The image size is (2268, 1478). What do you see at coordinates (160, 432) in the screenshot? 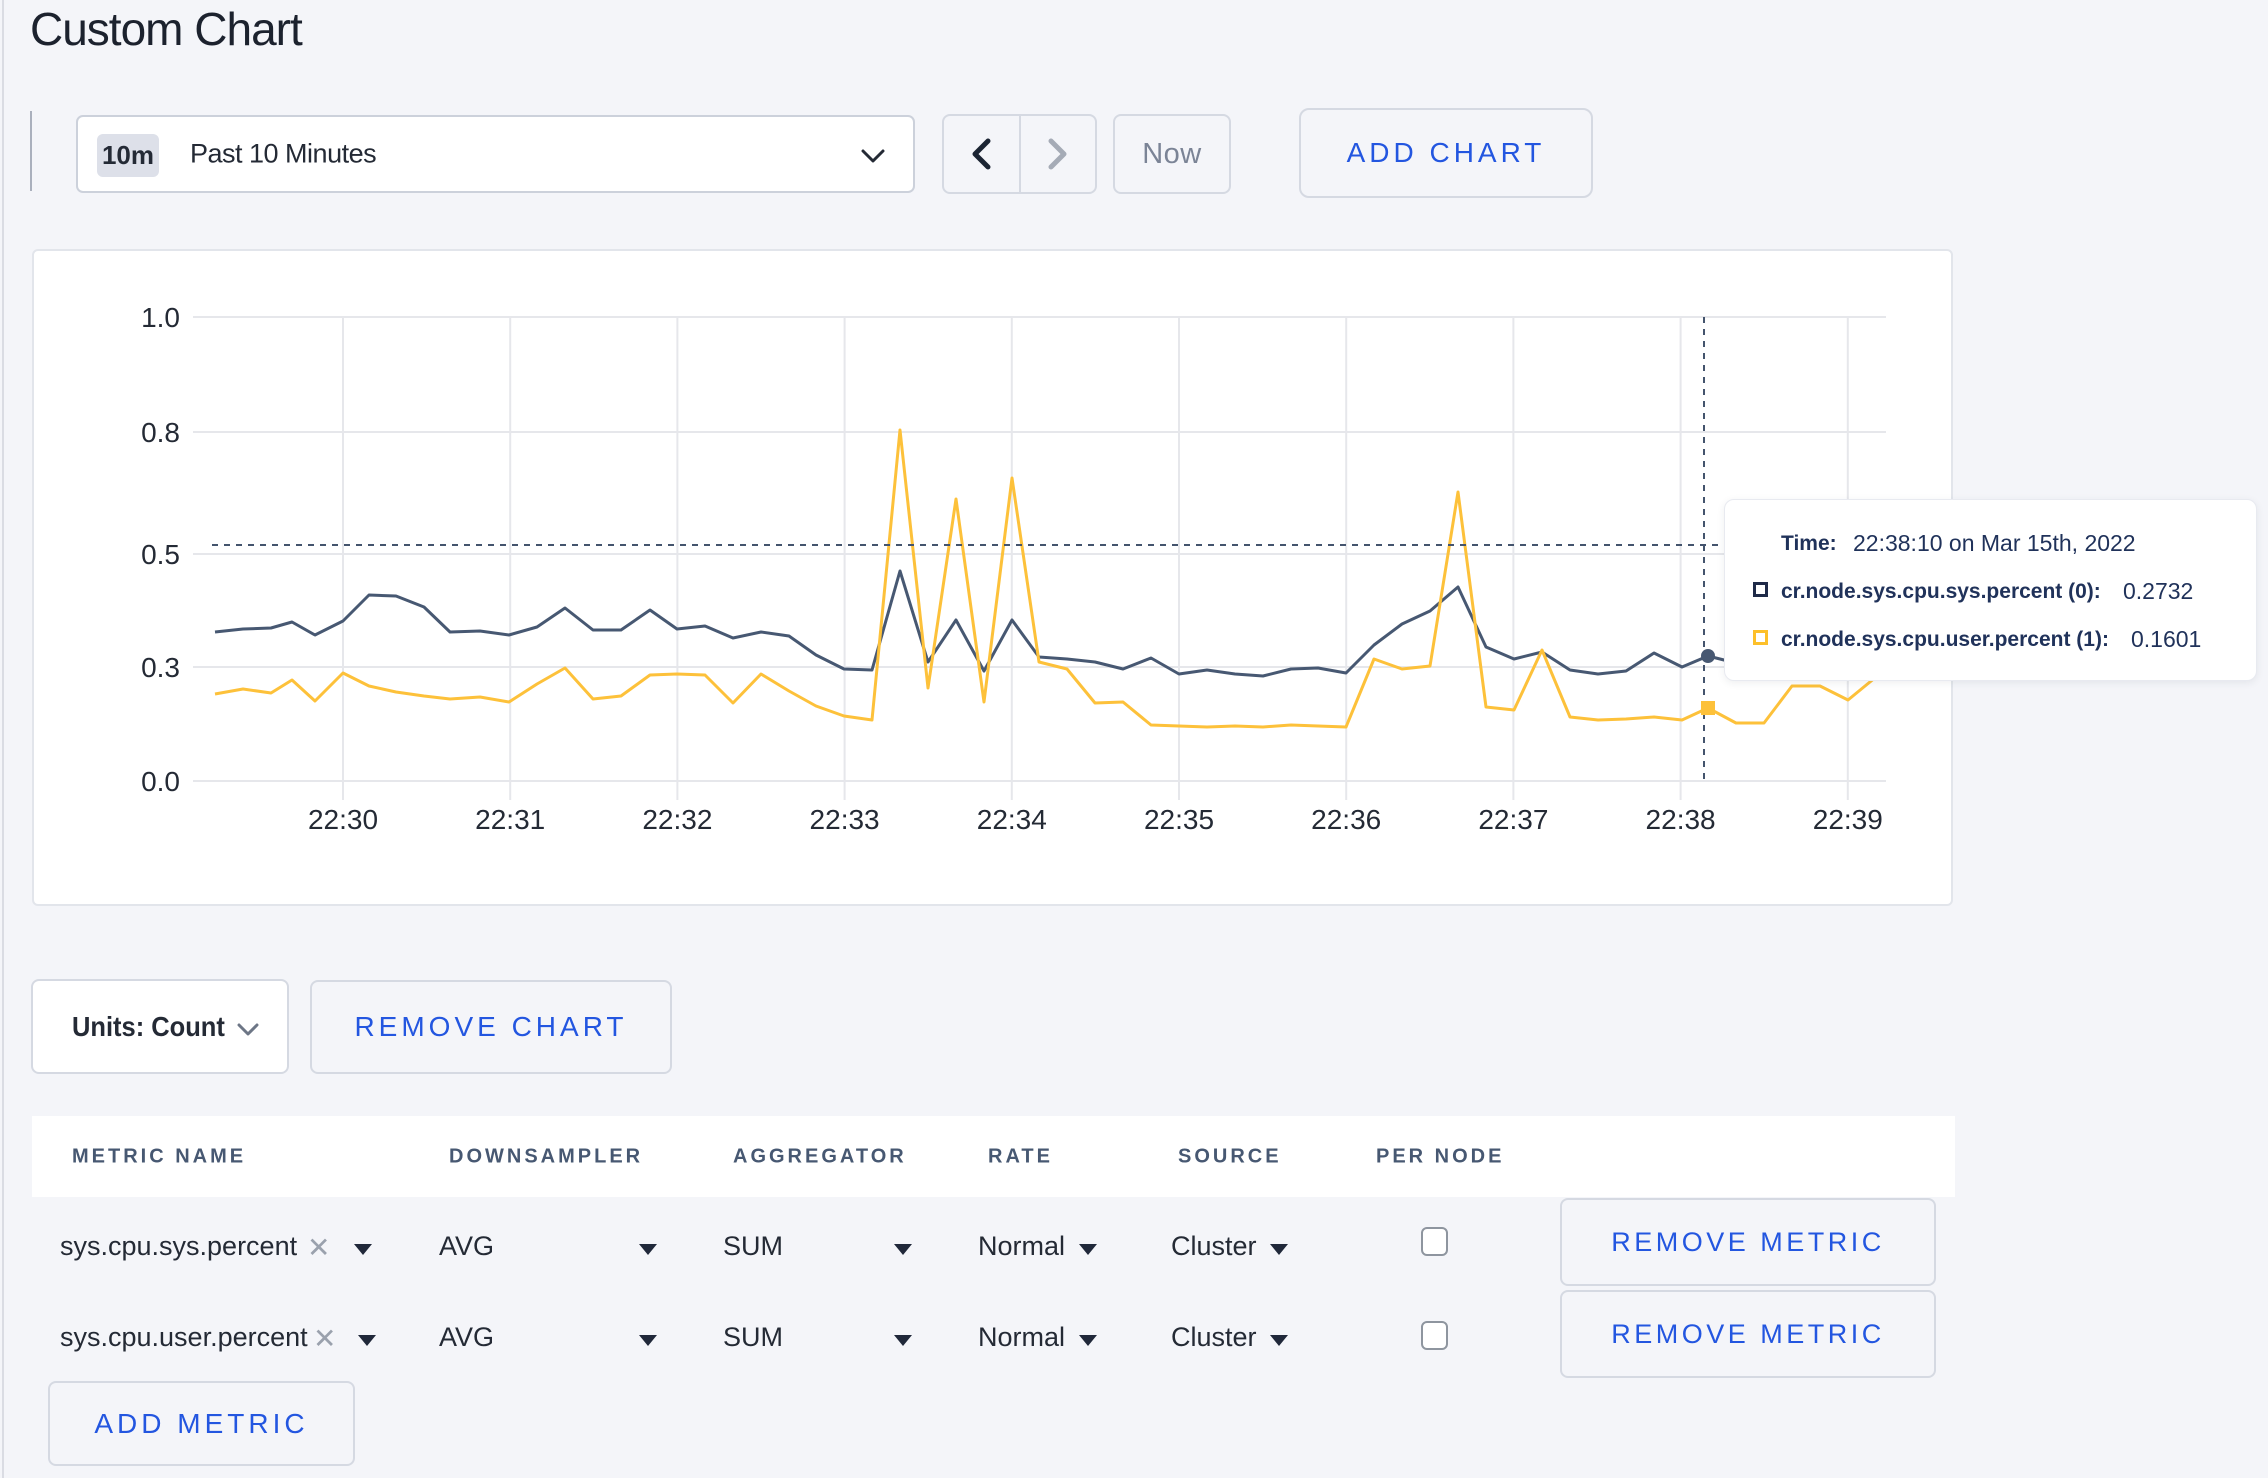
I see `svg-text: 0.8` at bounding box center [160, 432].